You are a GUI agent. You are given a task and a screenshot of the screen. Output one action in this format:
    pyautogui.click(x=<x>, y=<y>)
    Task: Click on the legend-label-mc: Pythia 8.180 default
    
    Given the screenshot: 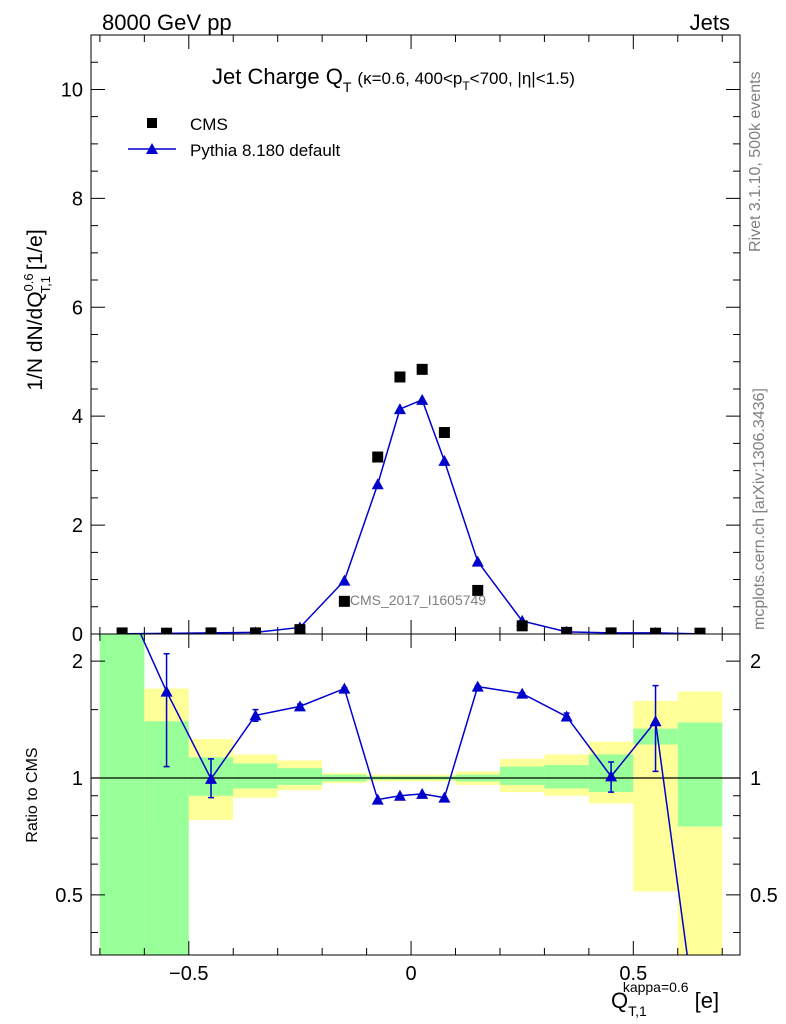 What is the action you would take?
    pyautogui.click(x=265, y=150)
    